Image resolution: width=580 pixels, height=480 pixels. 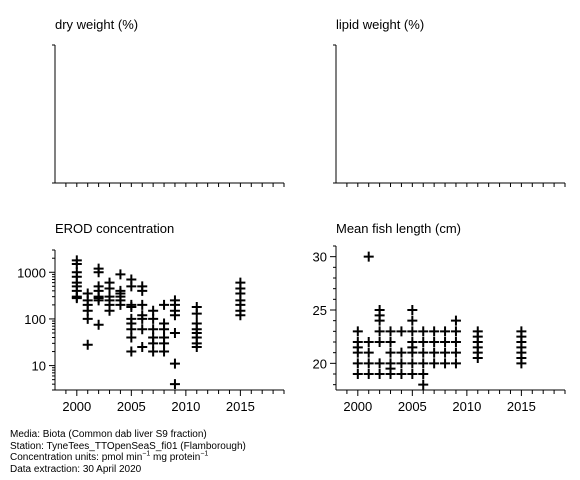 What do you see at coordinates (76, 469) in the screenshot?
I see `footer-extraction: Data extraction: 30 April 2020` at bounding box center [76, 469].